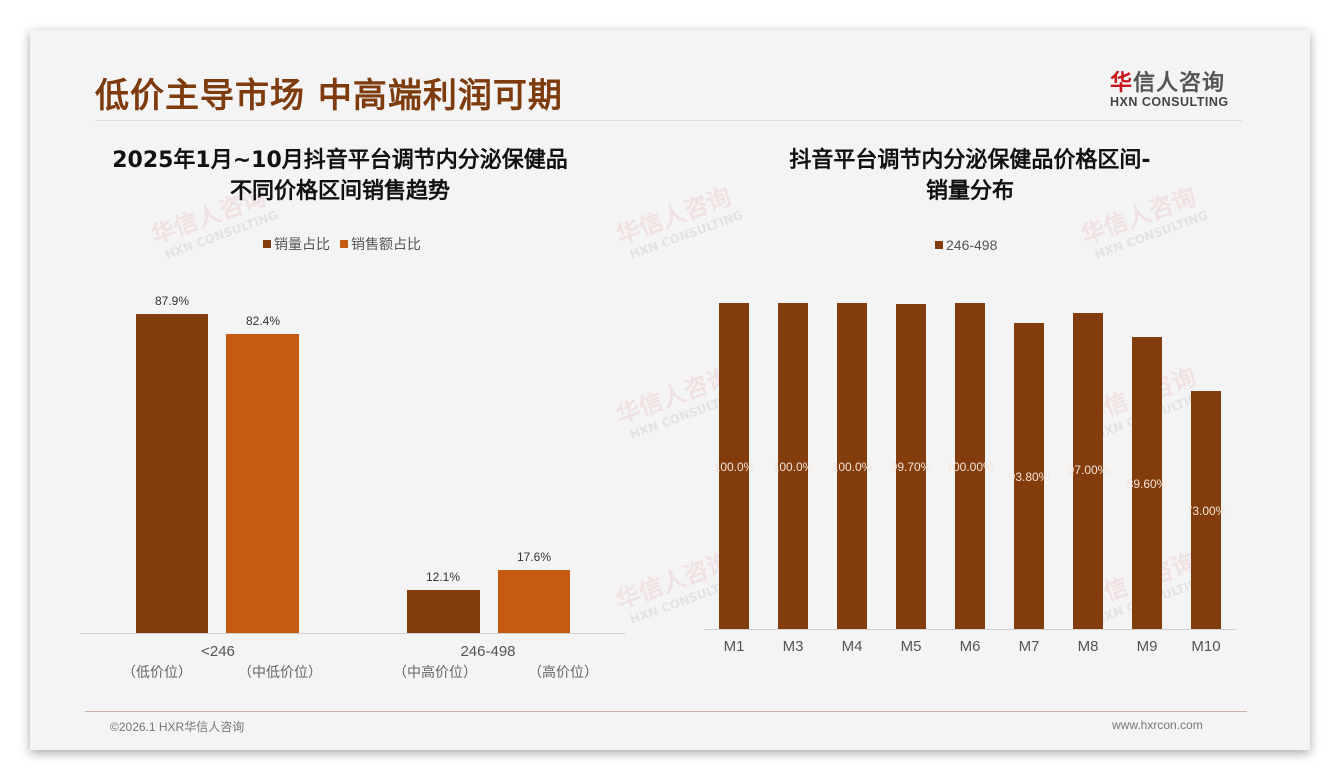 The height and width of the screenshot is (780, 1340). I want to click on title-divider, so click(668, 120).